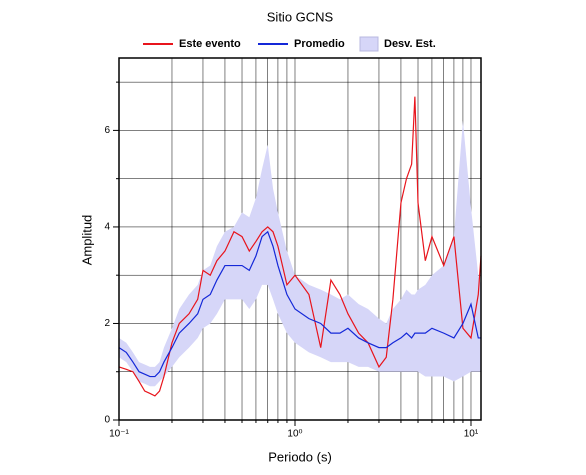  I want to click on y-tick-label: 2, so click(107, 323).